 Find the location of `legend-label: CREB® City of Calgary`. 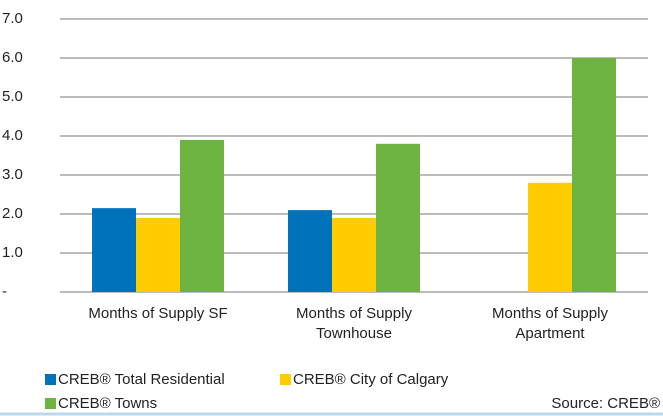

legend-label: CREB® City of Calgary is located at coordinates (371, 379).